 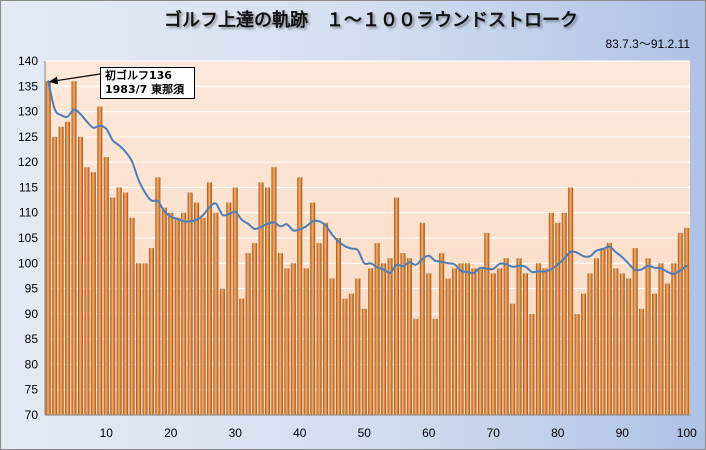 I want to click on annotation-box: 初ゴルフ136 1983/7 東那須, so click(x=147, y=83).